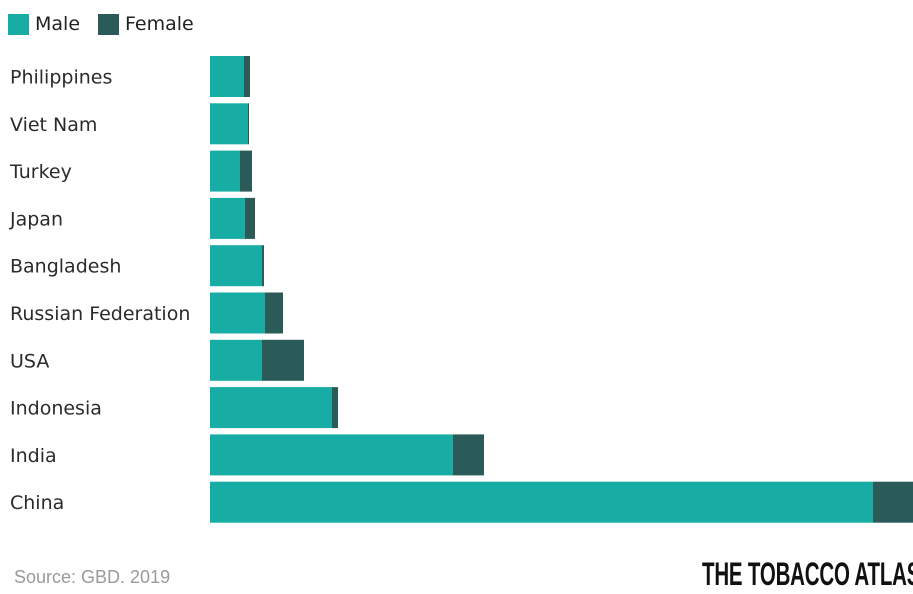 The image size is (913, 594). I want to click on brand-logo-text: THE TOBACCO ATLAS, so click(807, 574).